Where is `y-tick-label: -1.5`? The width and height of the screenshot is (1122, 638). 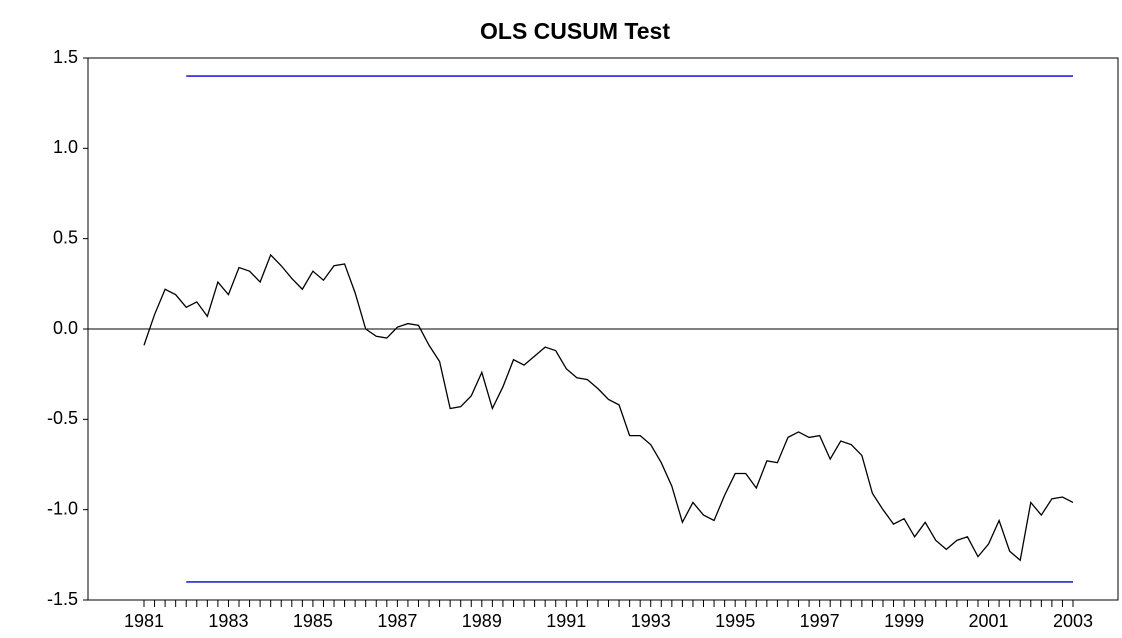
y-tick-label: -1.5 is located at coordinates (62, 599).